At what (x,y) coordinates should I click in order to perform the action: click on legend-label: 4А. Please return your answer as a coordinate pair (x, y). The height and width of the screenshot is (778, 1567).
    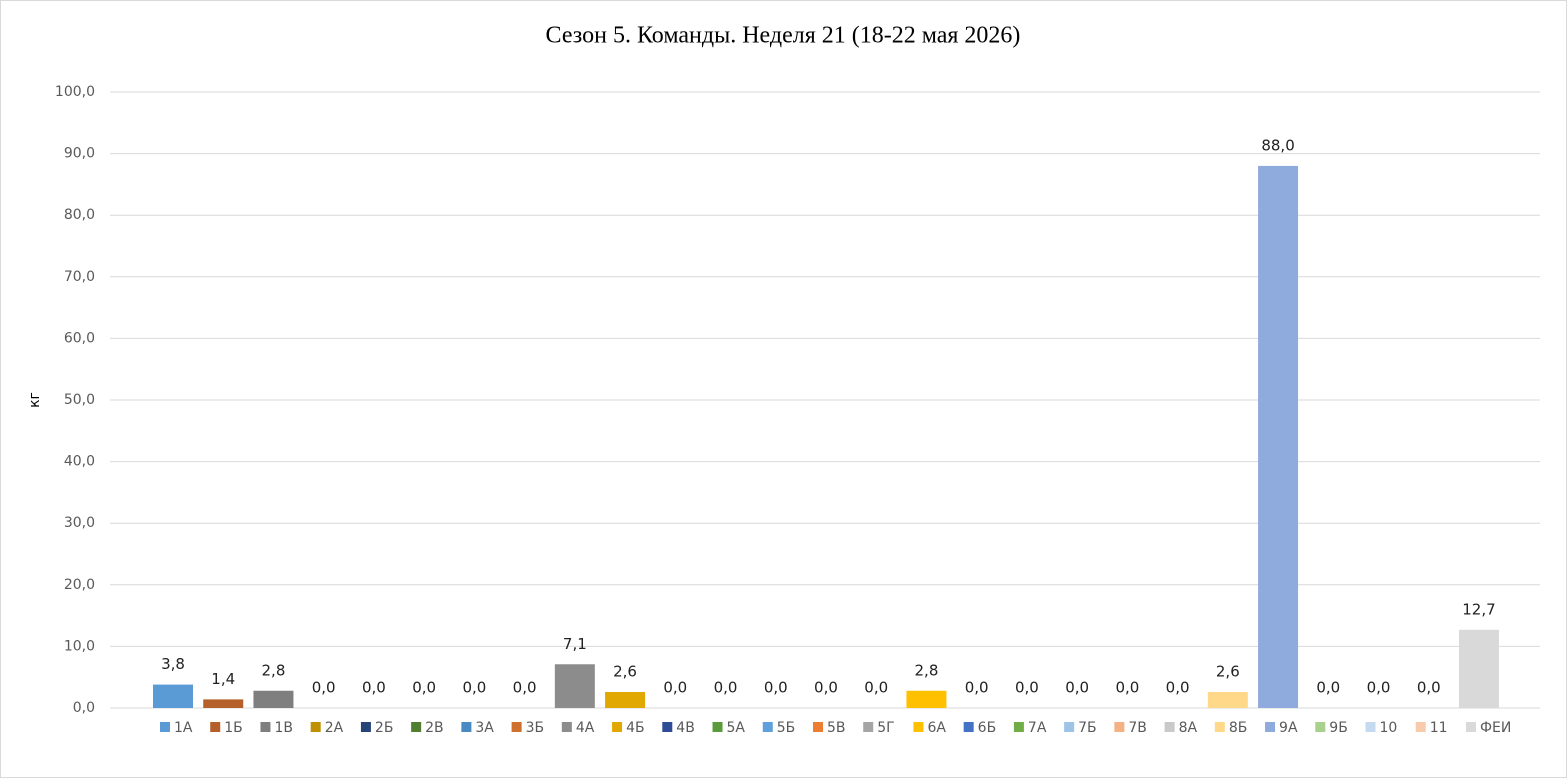
    Looking at the image, I should click on (585, 728).